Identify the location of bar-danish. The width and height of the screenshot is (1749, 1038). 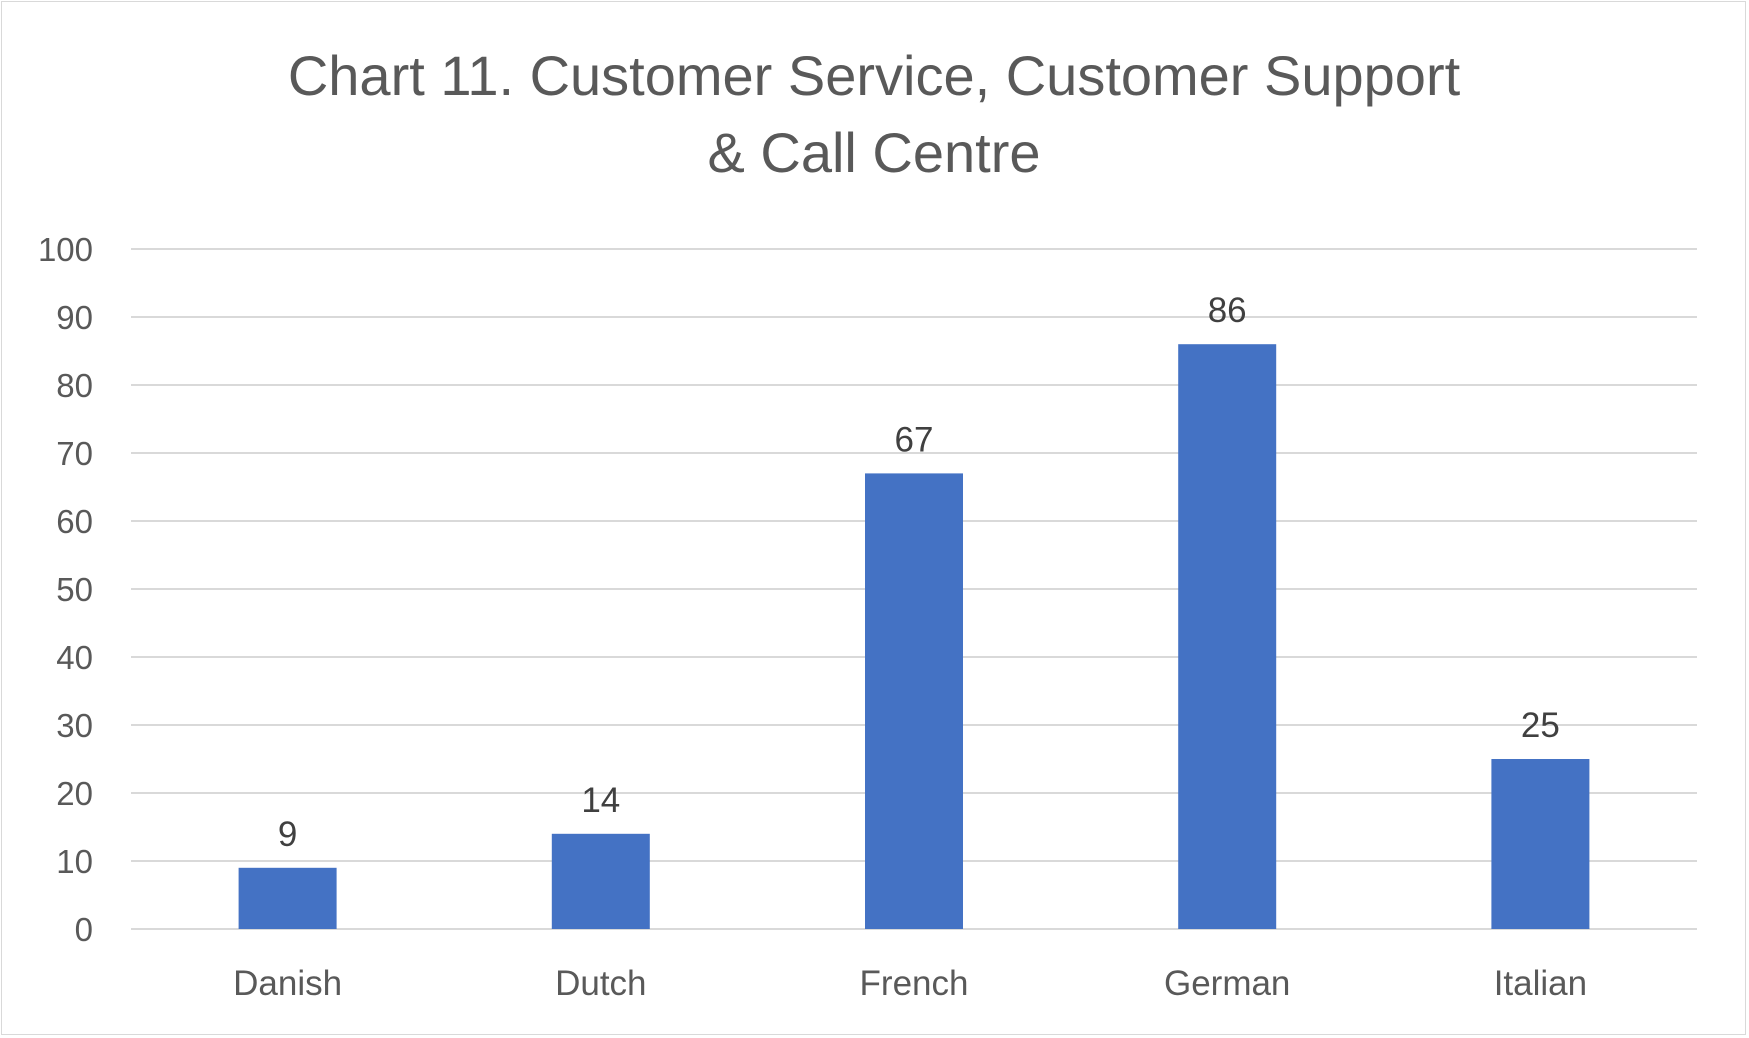
(287, 898).